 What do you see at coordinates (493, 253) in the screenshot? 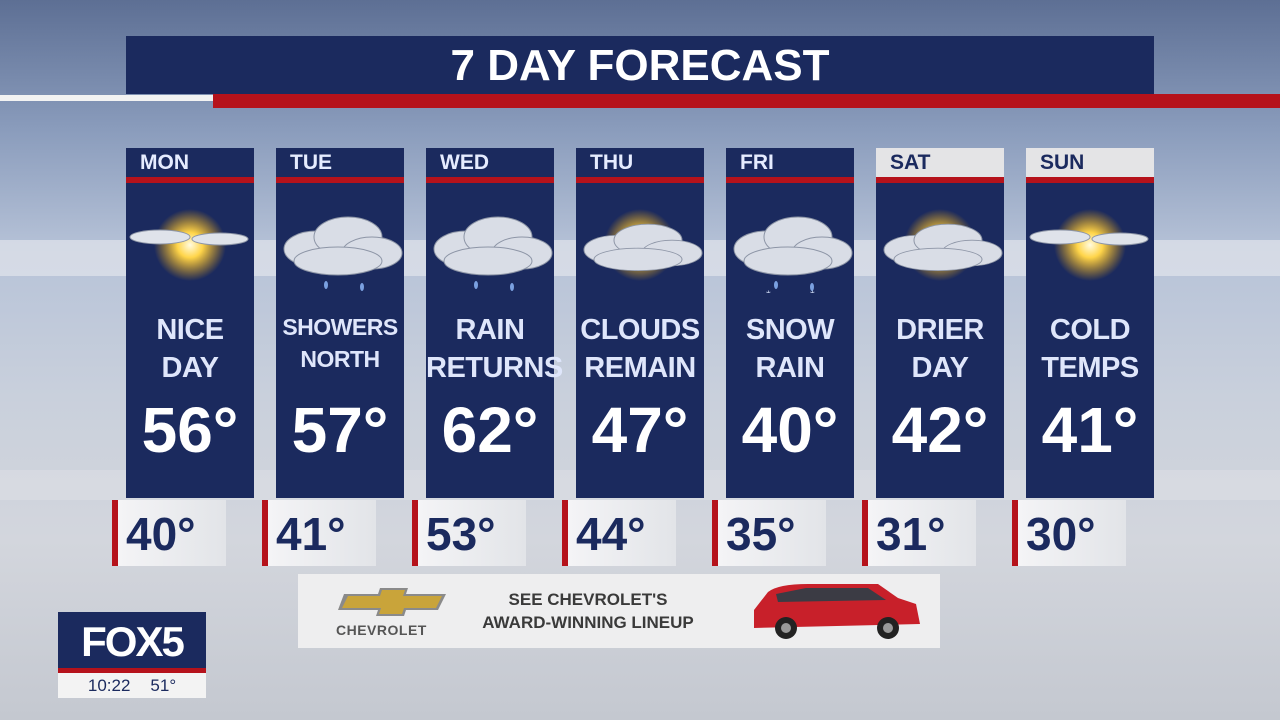
I see `cloud-rain-icon` at bounding box center [493, 253].